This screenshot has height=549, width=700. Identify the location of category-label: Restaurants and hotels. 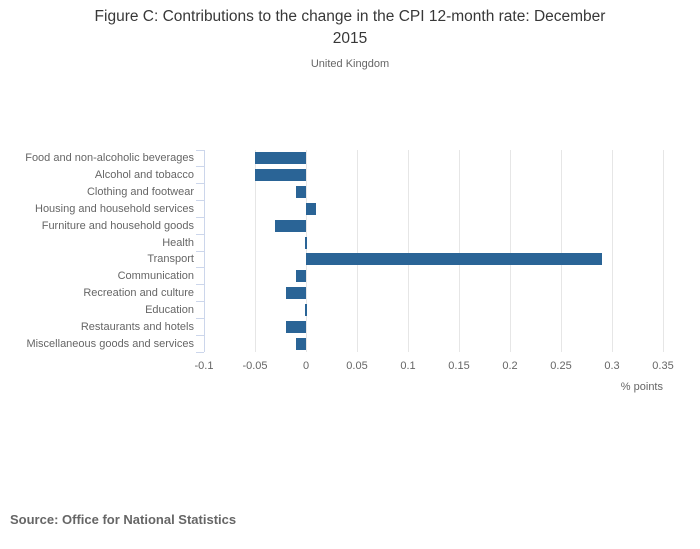
(137, 326).